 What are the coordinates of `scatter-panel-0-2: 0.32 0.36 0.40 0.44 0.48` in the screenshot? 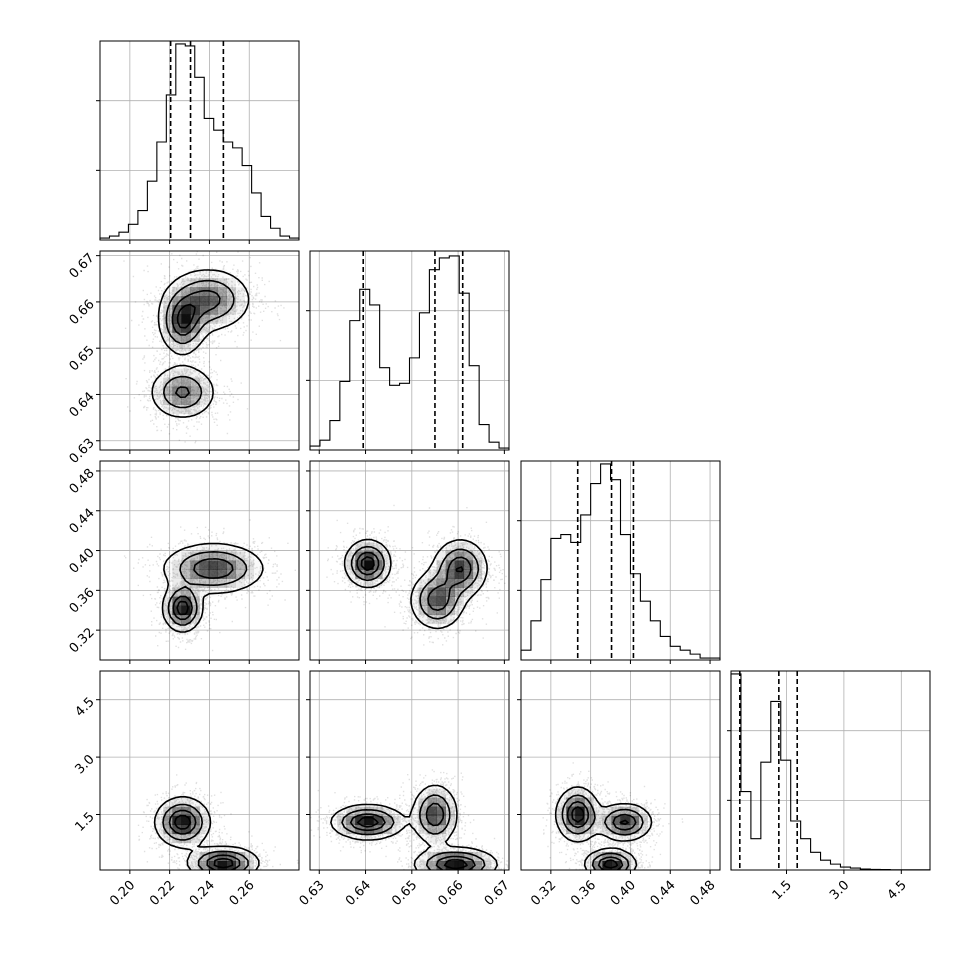 It's located at (183, 562).